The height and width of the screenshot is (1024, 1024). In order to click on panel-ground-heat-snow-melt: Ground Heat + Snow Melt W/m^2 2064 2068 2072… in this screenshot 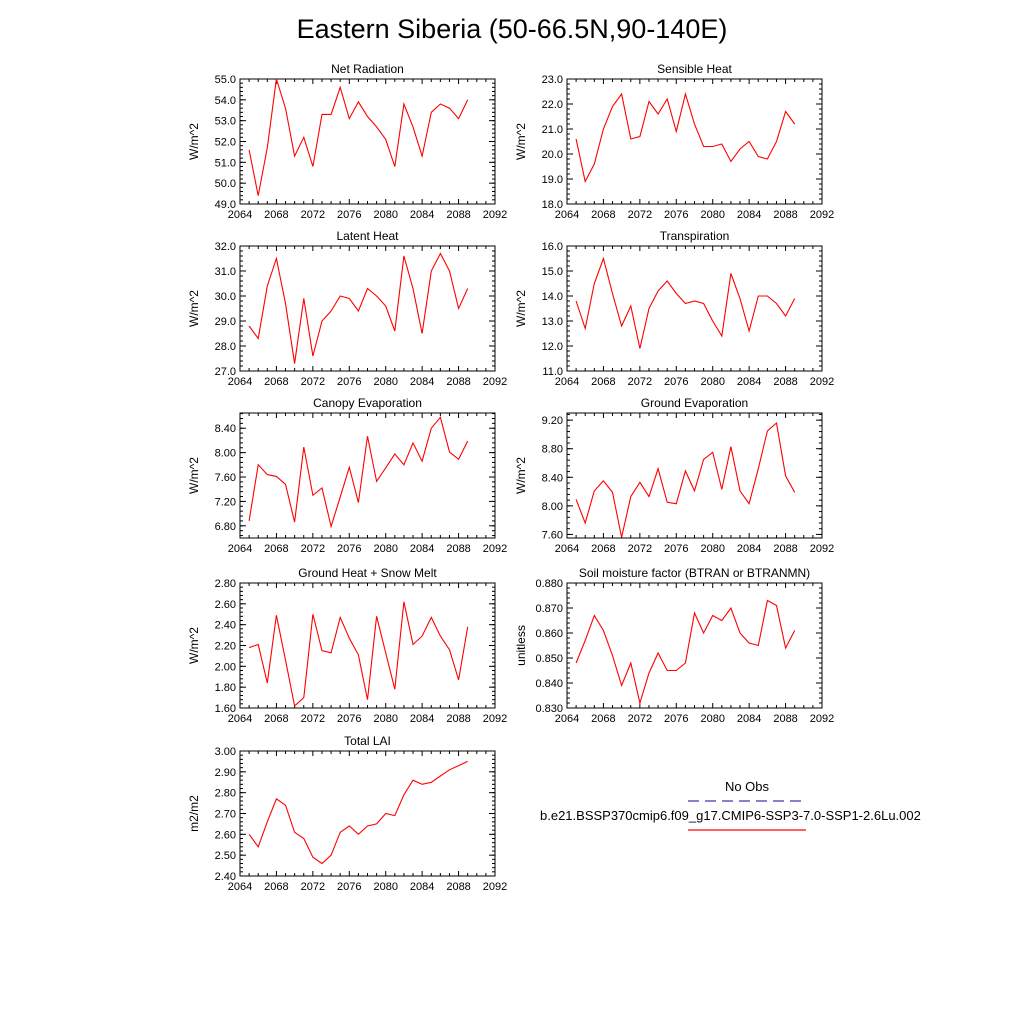, I will do `click(347, 645)`.